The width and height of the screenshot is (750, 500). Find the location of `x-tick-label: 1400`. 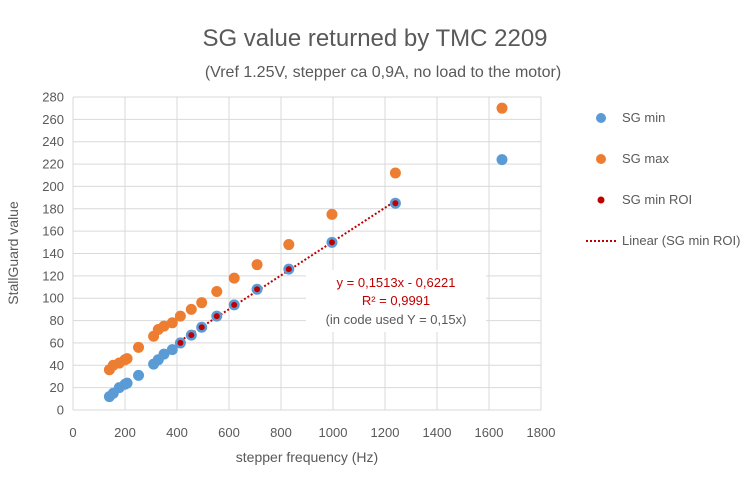

x-tick-label: 1400 is located at coordinates (437, 432).